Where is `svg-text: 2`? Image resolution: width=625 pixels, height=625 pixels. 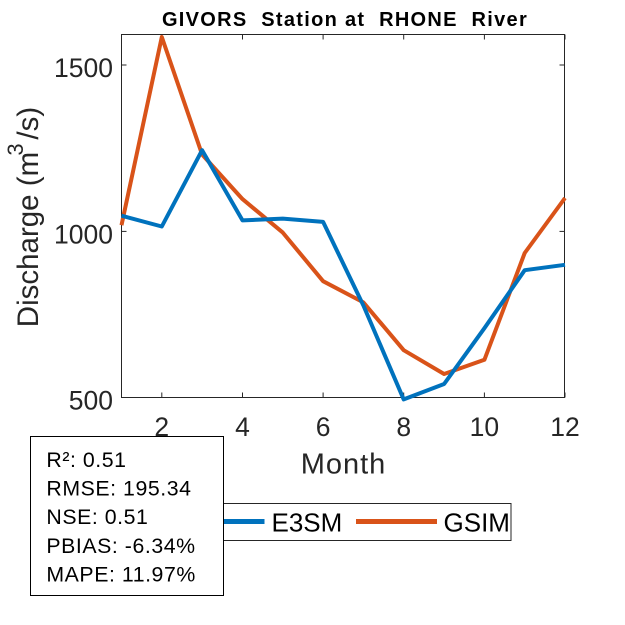 svg-text: 2 is located at coordinates (161, 427).